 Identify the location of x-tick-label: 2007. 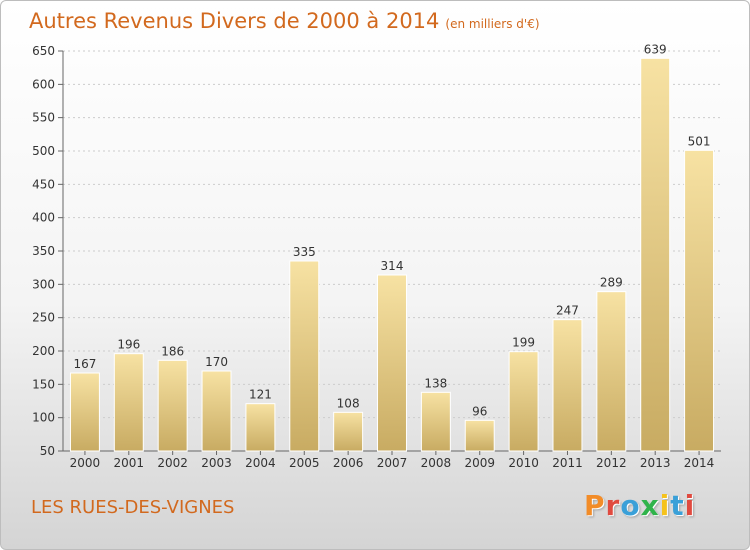
(392, 463).